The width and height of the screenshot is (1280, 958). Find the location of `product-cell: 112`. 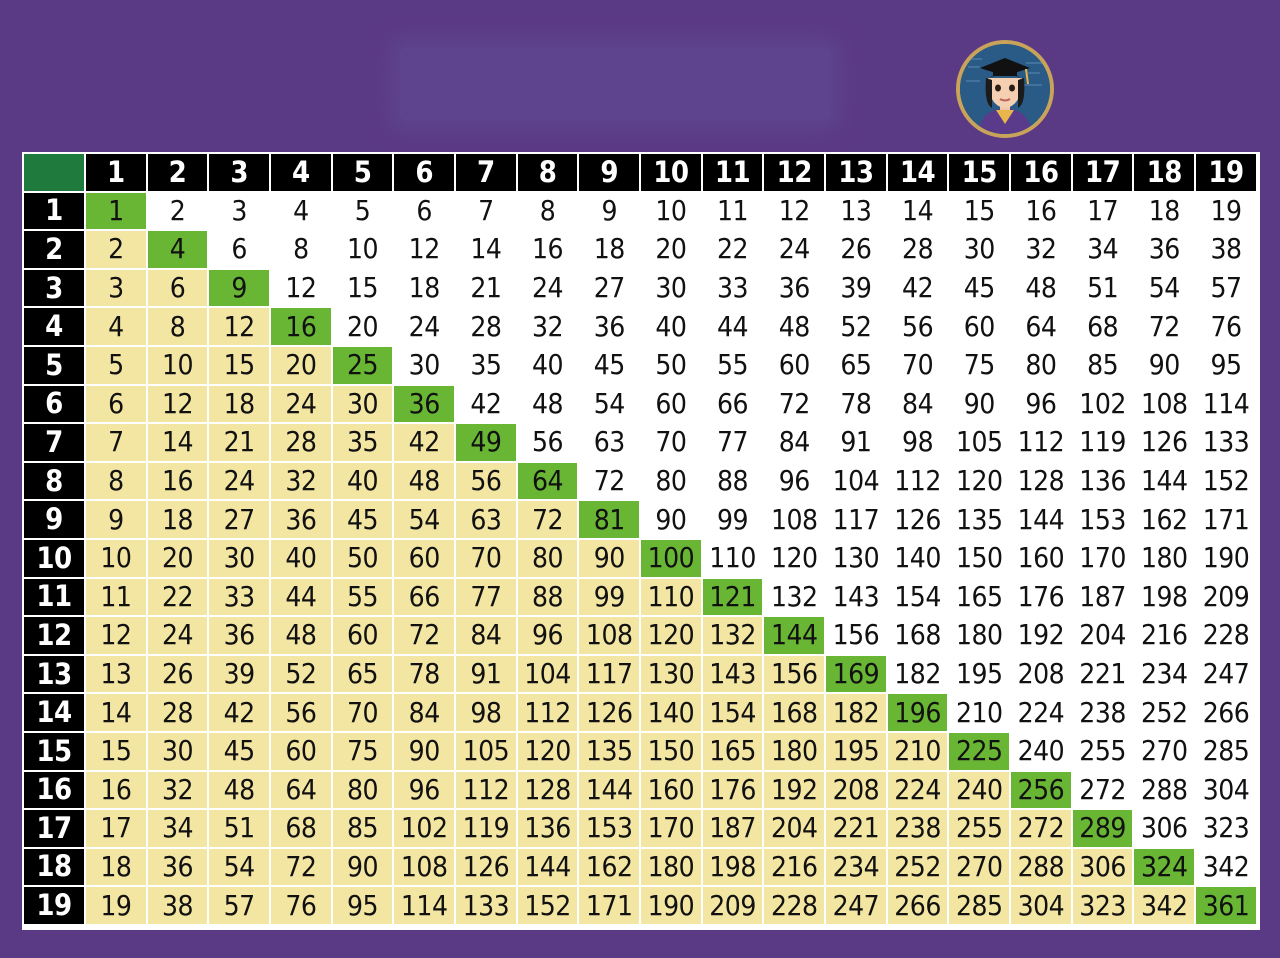

product-cell: 112 is located at coordinates (486, 790).